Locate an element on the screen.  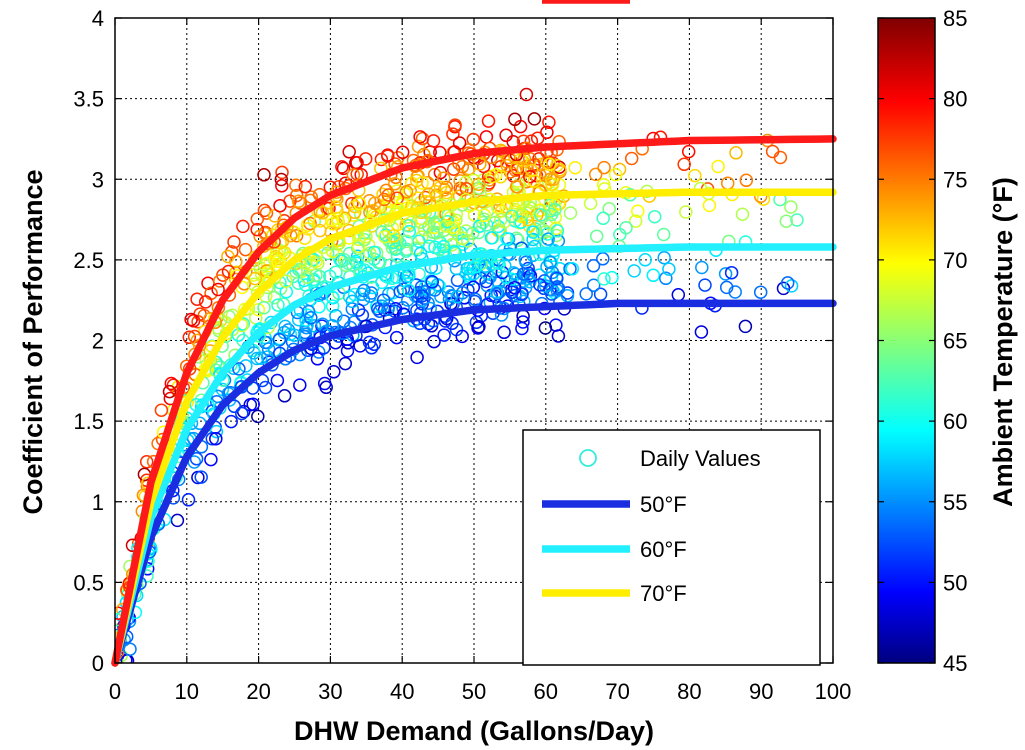
y-tick-label: 2 is located at coordinates (98, 341).